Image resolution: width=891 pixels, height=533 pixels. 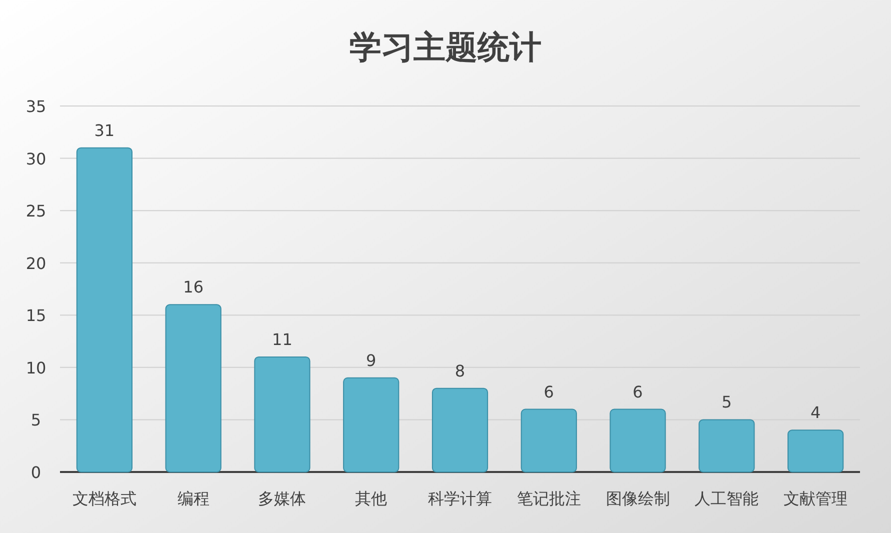 What do you see at coordinates (460, 498) in the screenshot?
I see `x-tick-label: 科学计算` at bounding box center [460, 498].